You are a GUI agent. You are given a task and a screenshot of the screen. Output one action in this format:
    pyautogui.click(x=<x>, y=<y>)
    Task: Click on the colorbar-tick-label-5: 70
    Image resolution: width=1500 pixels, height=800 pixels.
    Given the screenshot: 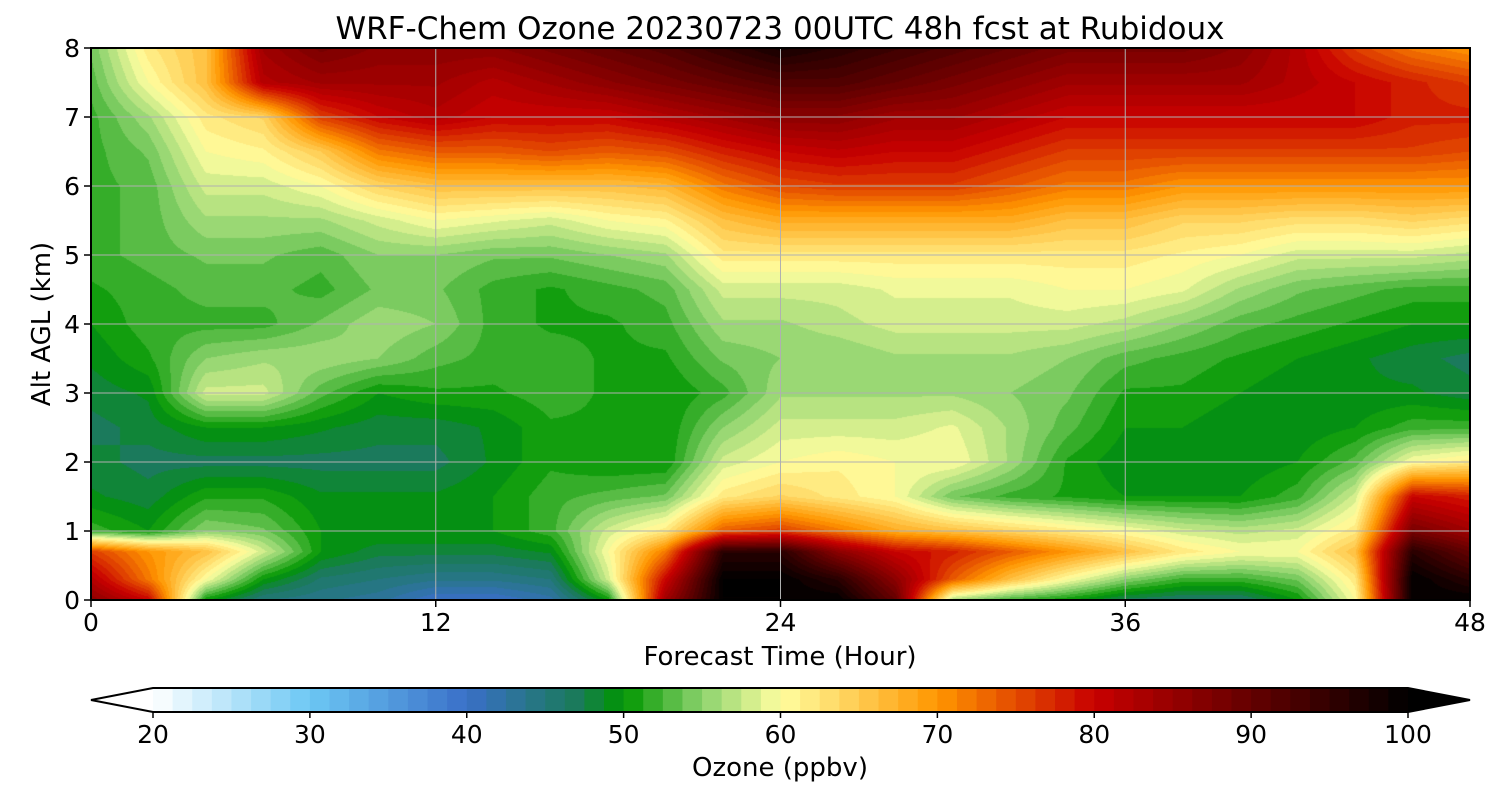 What is the action you would take?
    pyautogui.click(x=937, y=734)
    